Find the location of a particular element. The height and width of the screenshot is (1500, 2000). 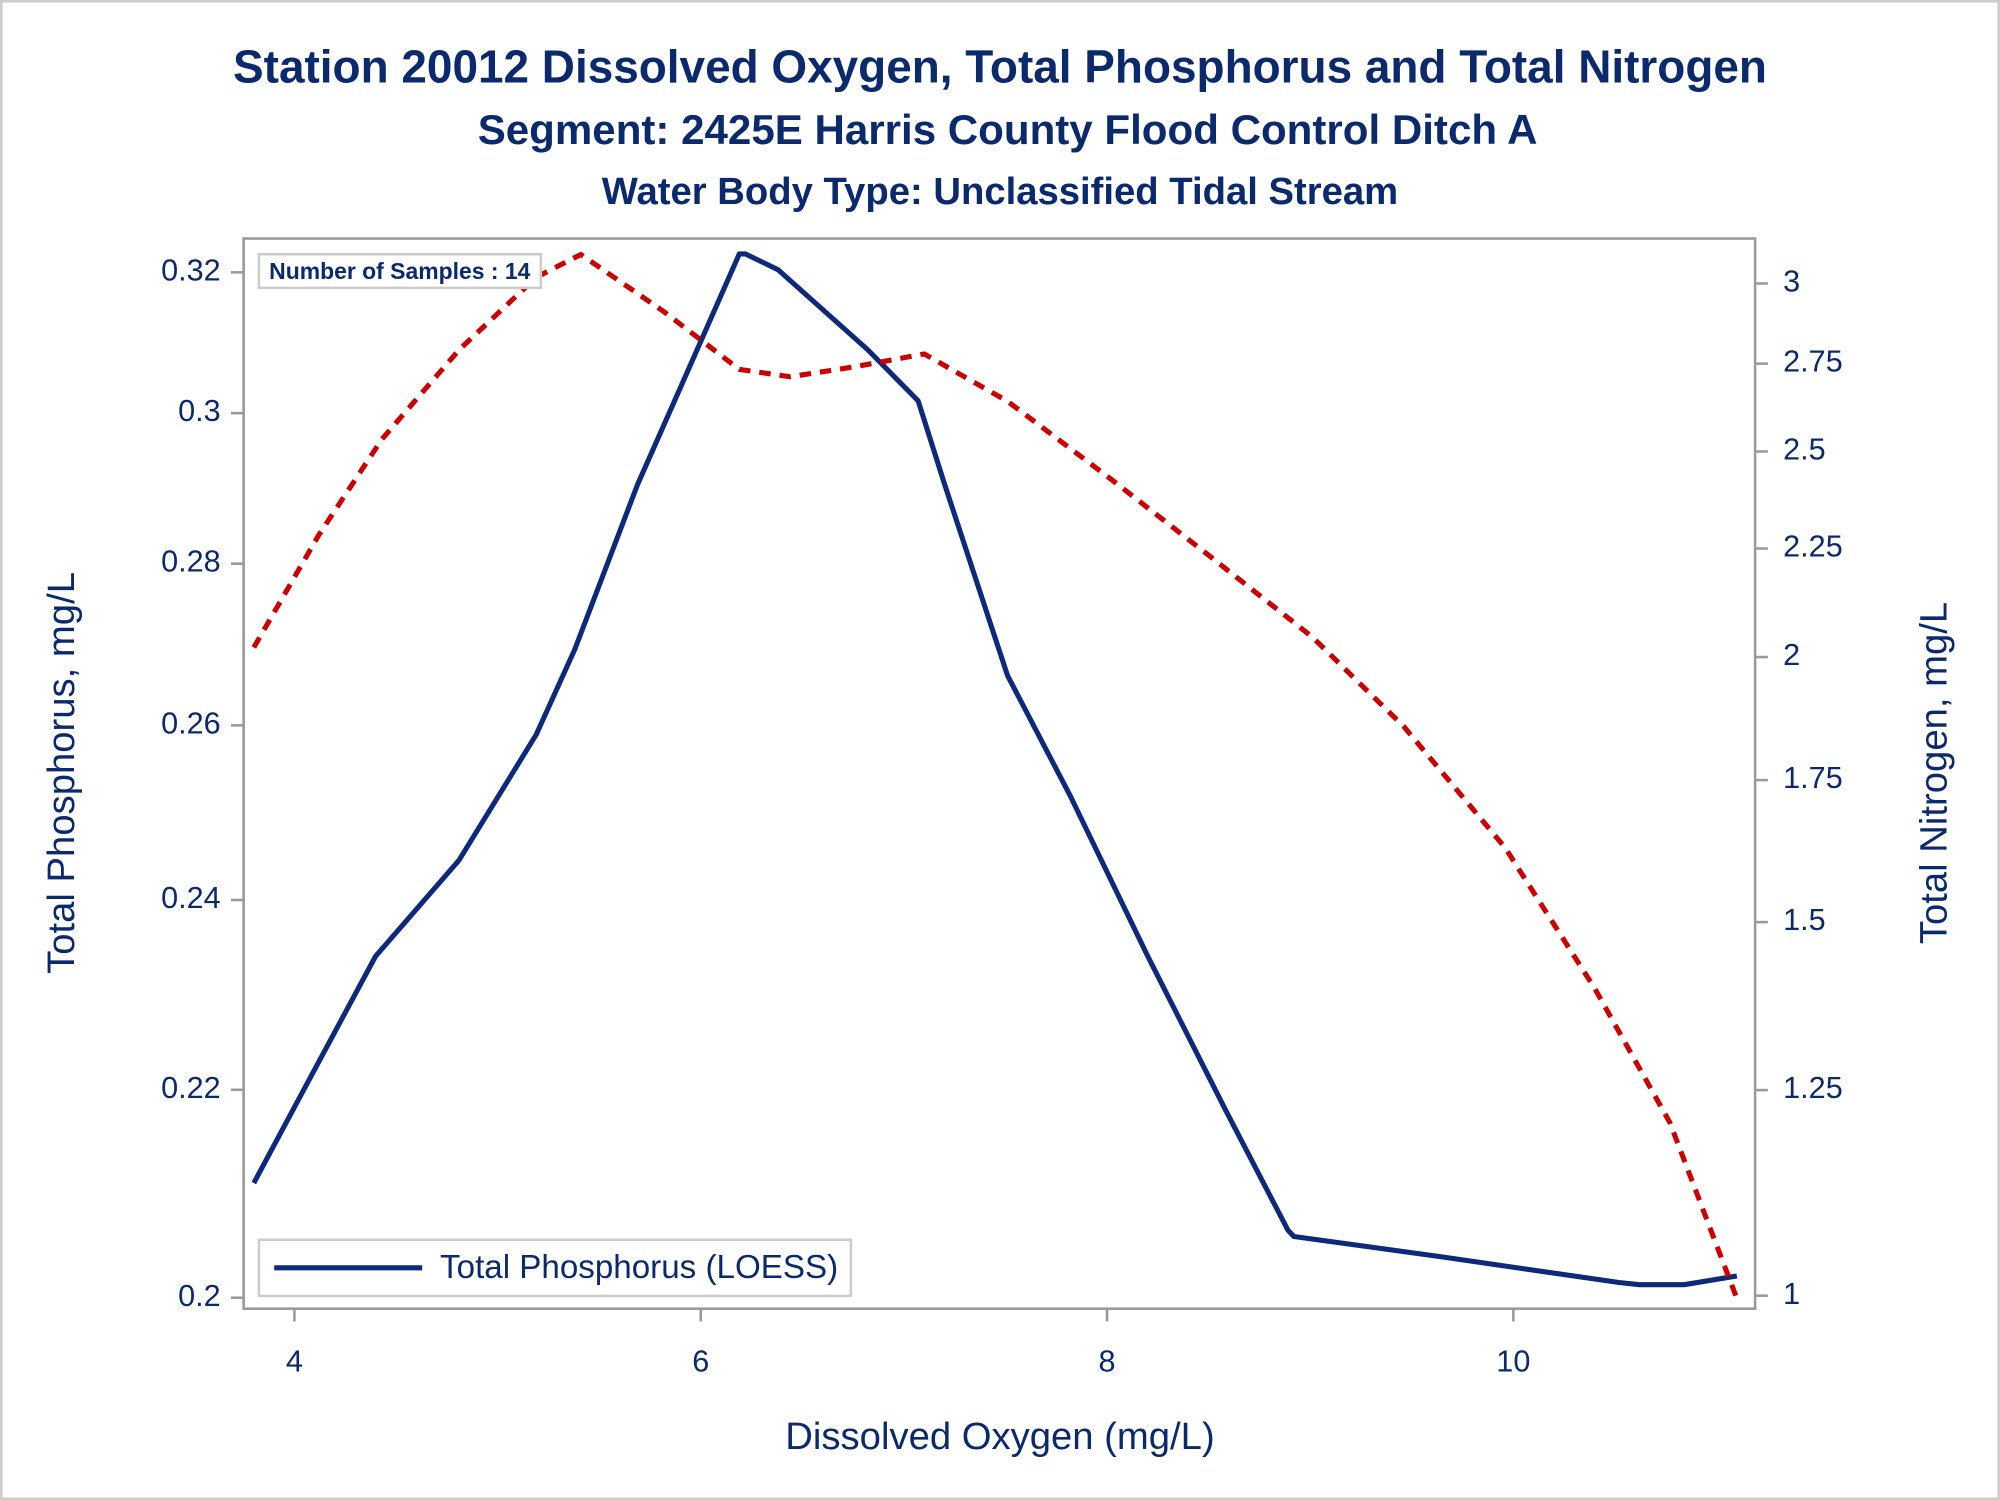

y2-tick-label: 2.5 is located at coordinates (1804, 450).